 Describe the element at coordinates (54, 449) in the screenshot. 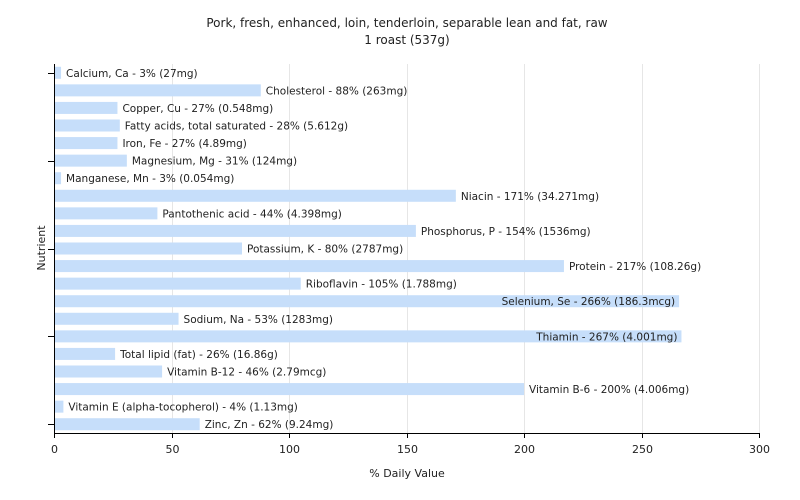

I see `x-tick-label: 0` at that location.